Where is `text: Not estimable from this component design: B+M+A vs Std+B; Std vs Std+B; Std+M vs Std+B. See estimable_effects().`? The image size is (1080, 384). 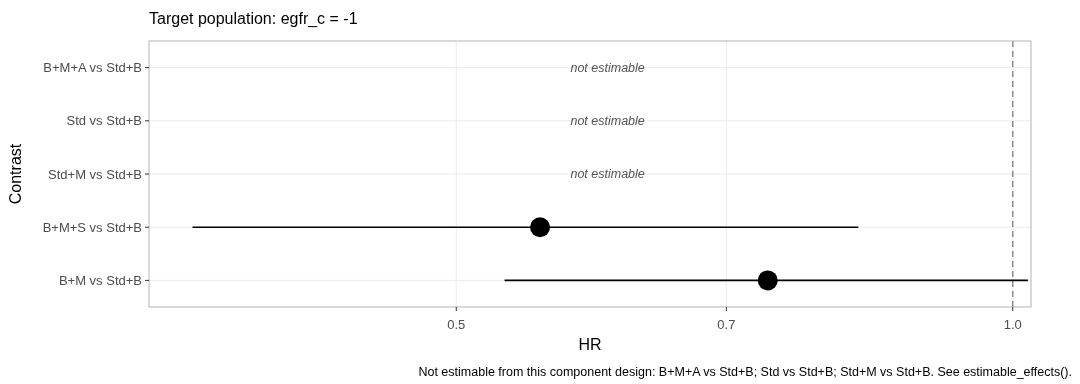 text: Not estimable from this component design: B+M+A vs Std+B; Std vs Std+B; Std+M vs Std+B. See estimable_effects(). is located at coordinates (745, 372).